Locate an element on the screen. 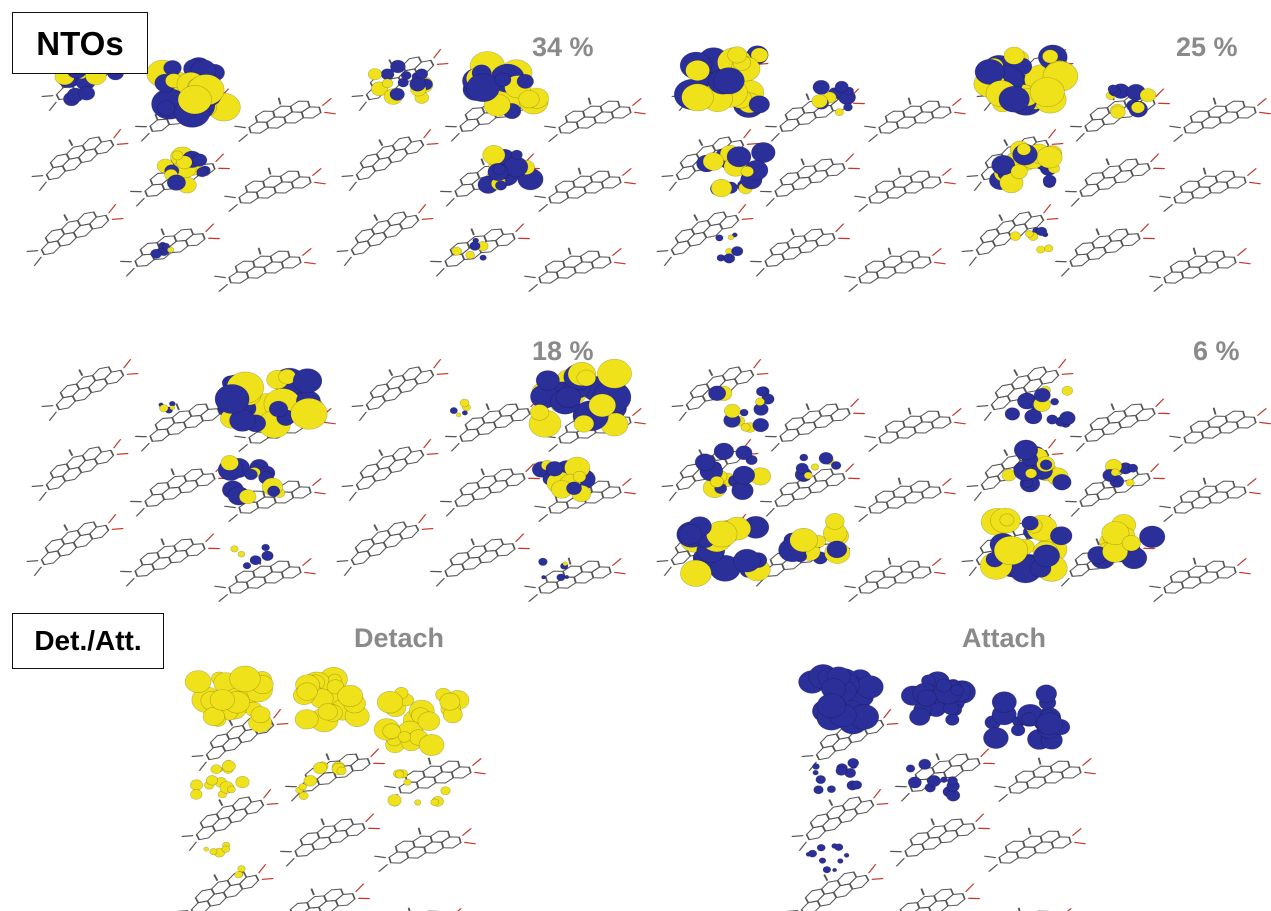  attach-label: Attach is located at coordinates (1004, 638).